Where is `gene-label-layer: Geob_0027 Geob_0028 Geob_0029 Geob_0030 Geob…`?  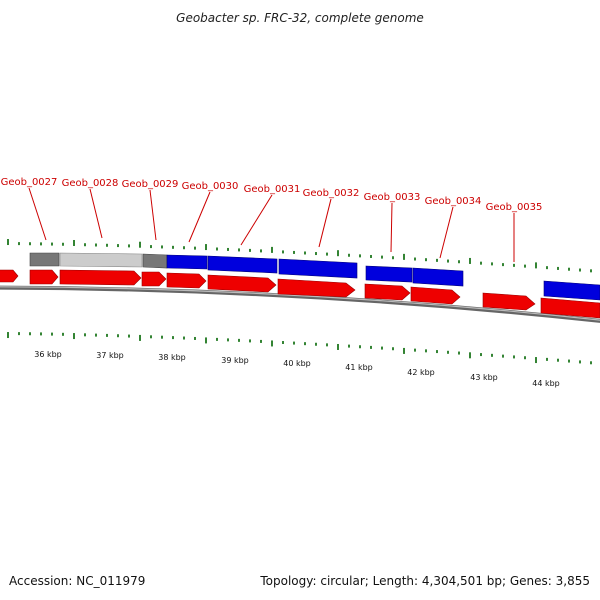
gene-label-layer: Geob_0027 Geob_0028 Geob_0029 Geob_0030 Geob… is located at coordinates (272, 219).